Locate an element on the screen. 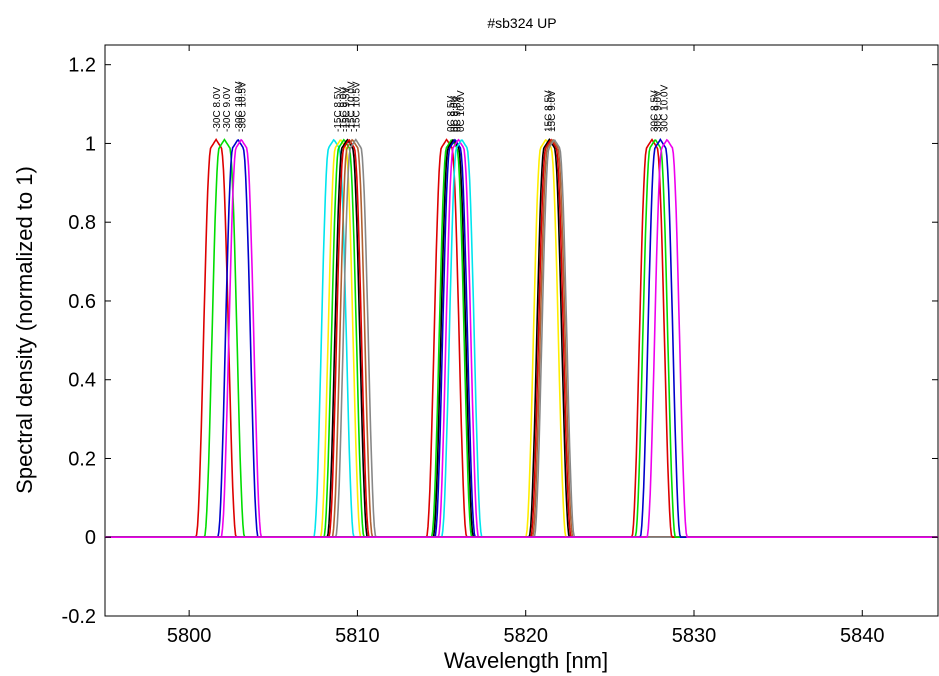 The image size is (939, 676). y-tick-label: 0.2 is located at coordinates (82, 459).